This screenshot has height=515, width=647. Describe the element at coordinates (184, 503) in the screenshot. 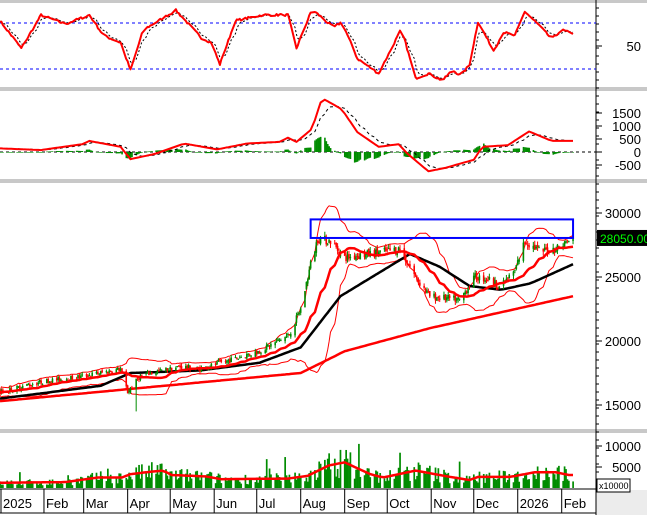

I see `month-label: May` at that location.